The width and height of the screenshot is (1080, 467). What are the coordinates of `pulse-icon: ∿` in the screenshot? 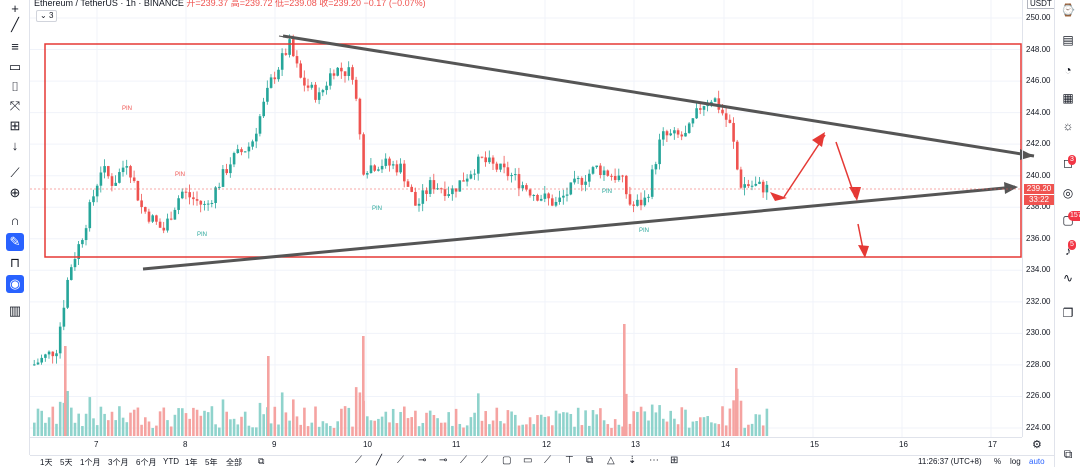 It's located at (1068, 278).